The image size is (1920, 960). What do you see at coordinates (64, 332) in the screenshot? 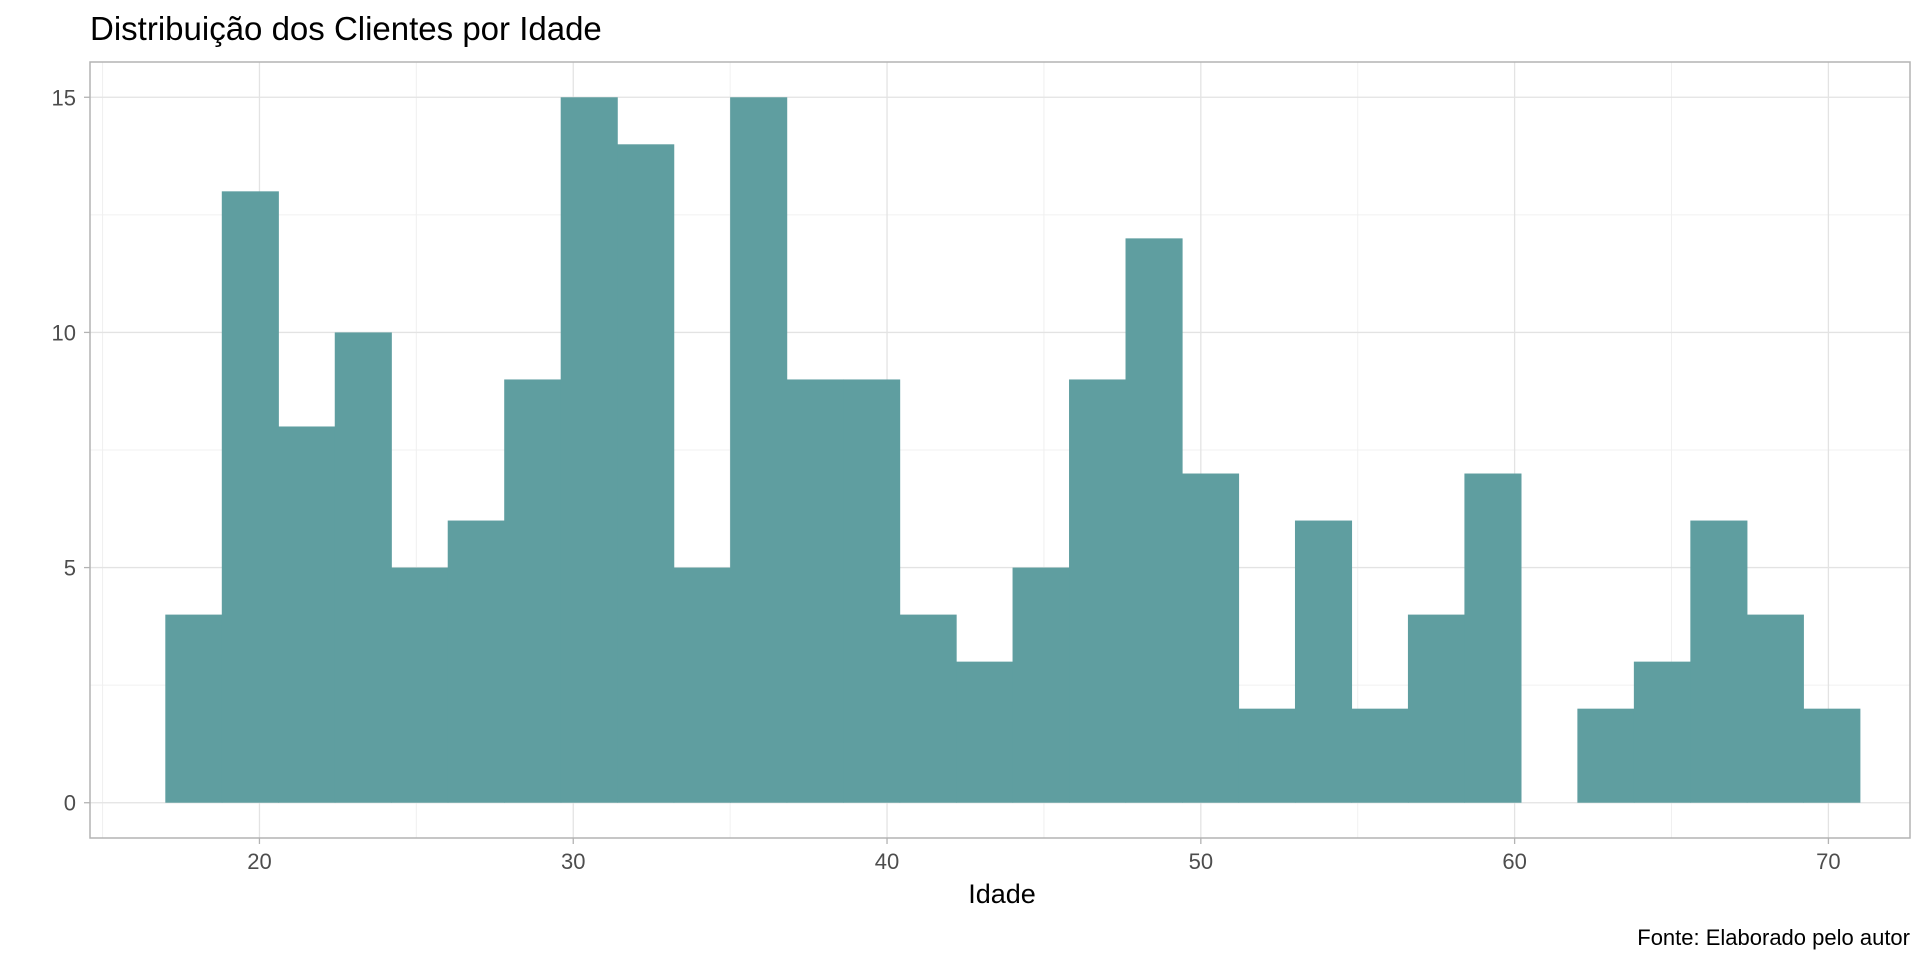
I see `y-tick-label: 10` at bounding box center [64, 332].